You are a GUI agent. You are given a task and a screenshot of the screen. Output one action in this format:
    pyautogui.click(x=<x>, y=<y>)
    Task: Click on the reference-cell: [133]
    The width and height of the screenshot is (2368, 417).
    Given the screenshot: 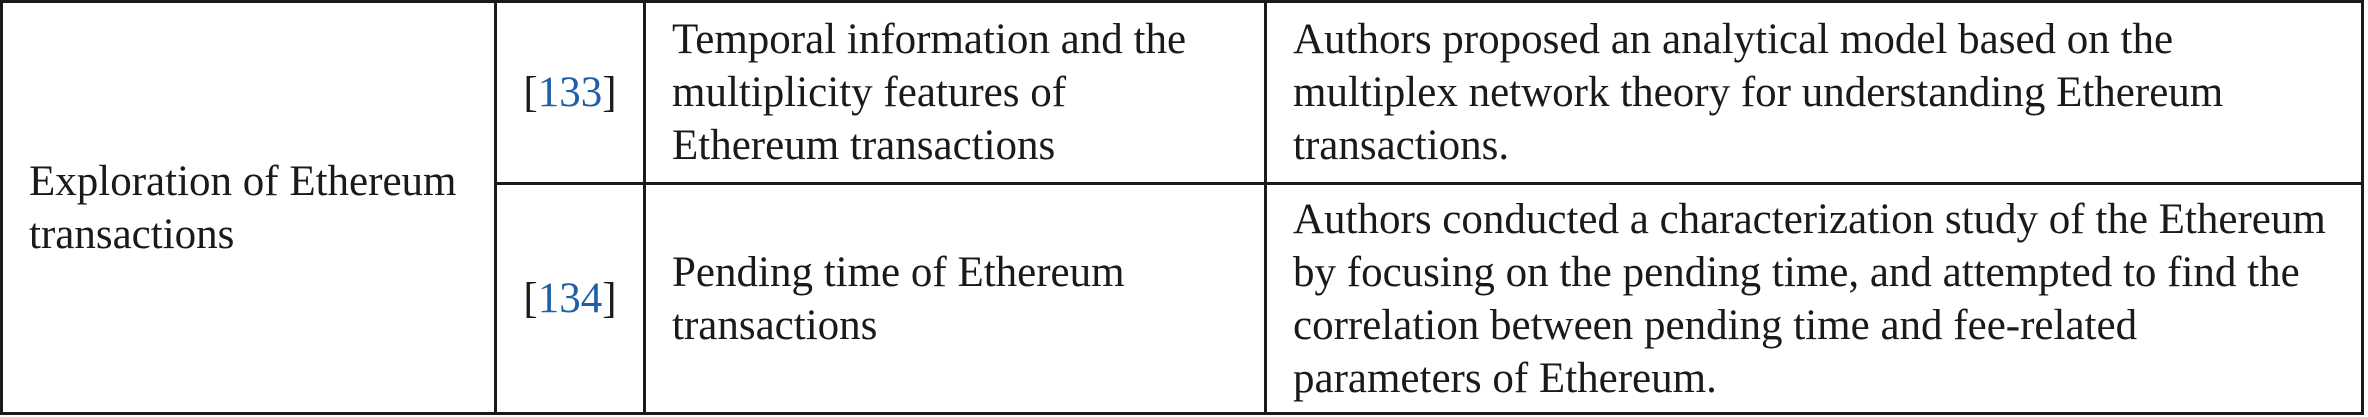 What is the action you would take?
    pyautogui.click(x=570, y=92)
    